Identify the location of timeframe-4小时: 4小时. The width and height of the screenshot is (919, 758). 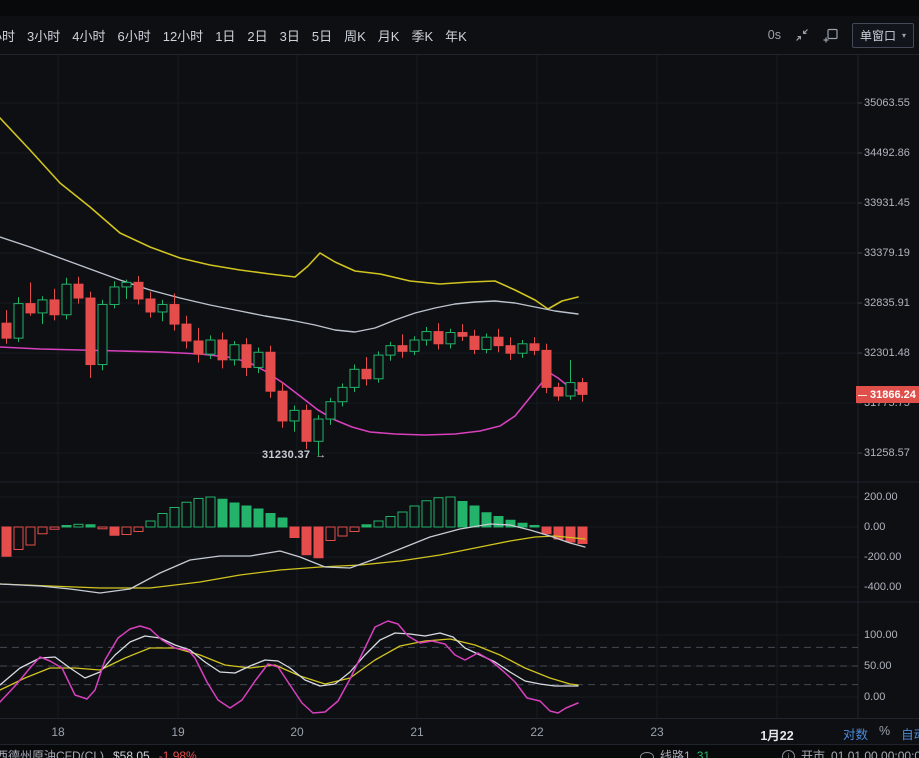
(89, 36).